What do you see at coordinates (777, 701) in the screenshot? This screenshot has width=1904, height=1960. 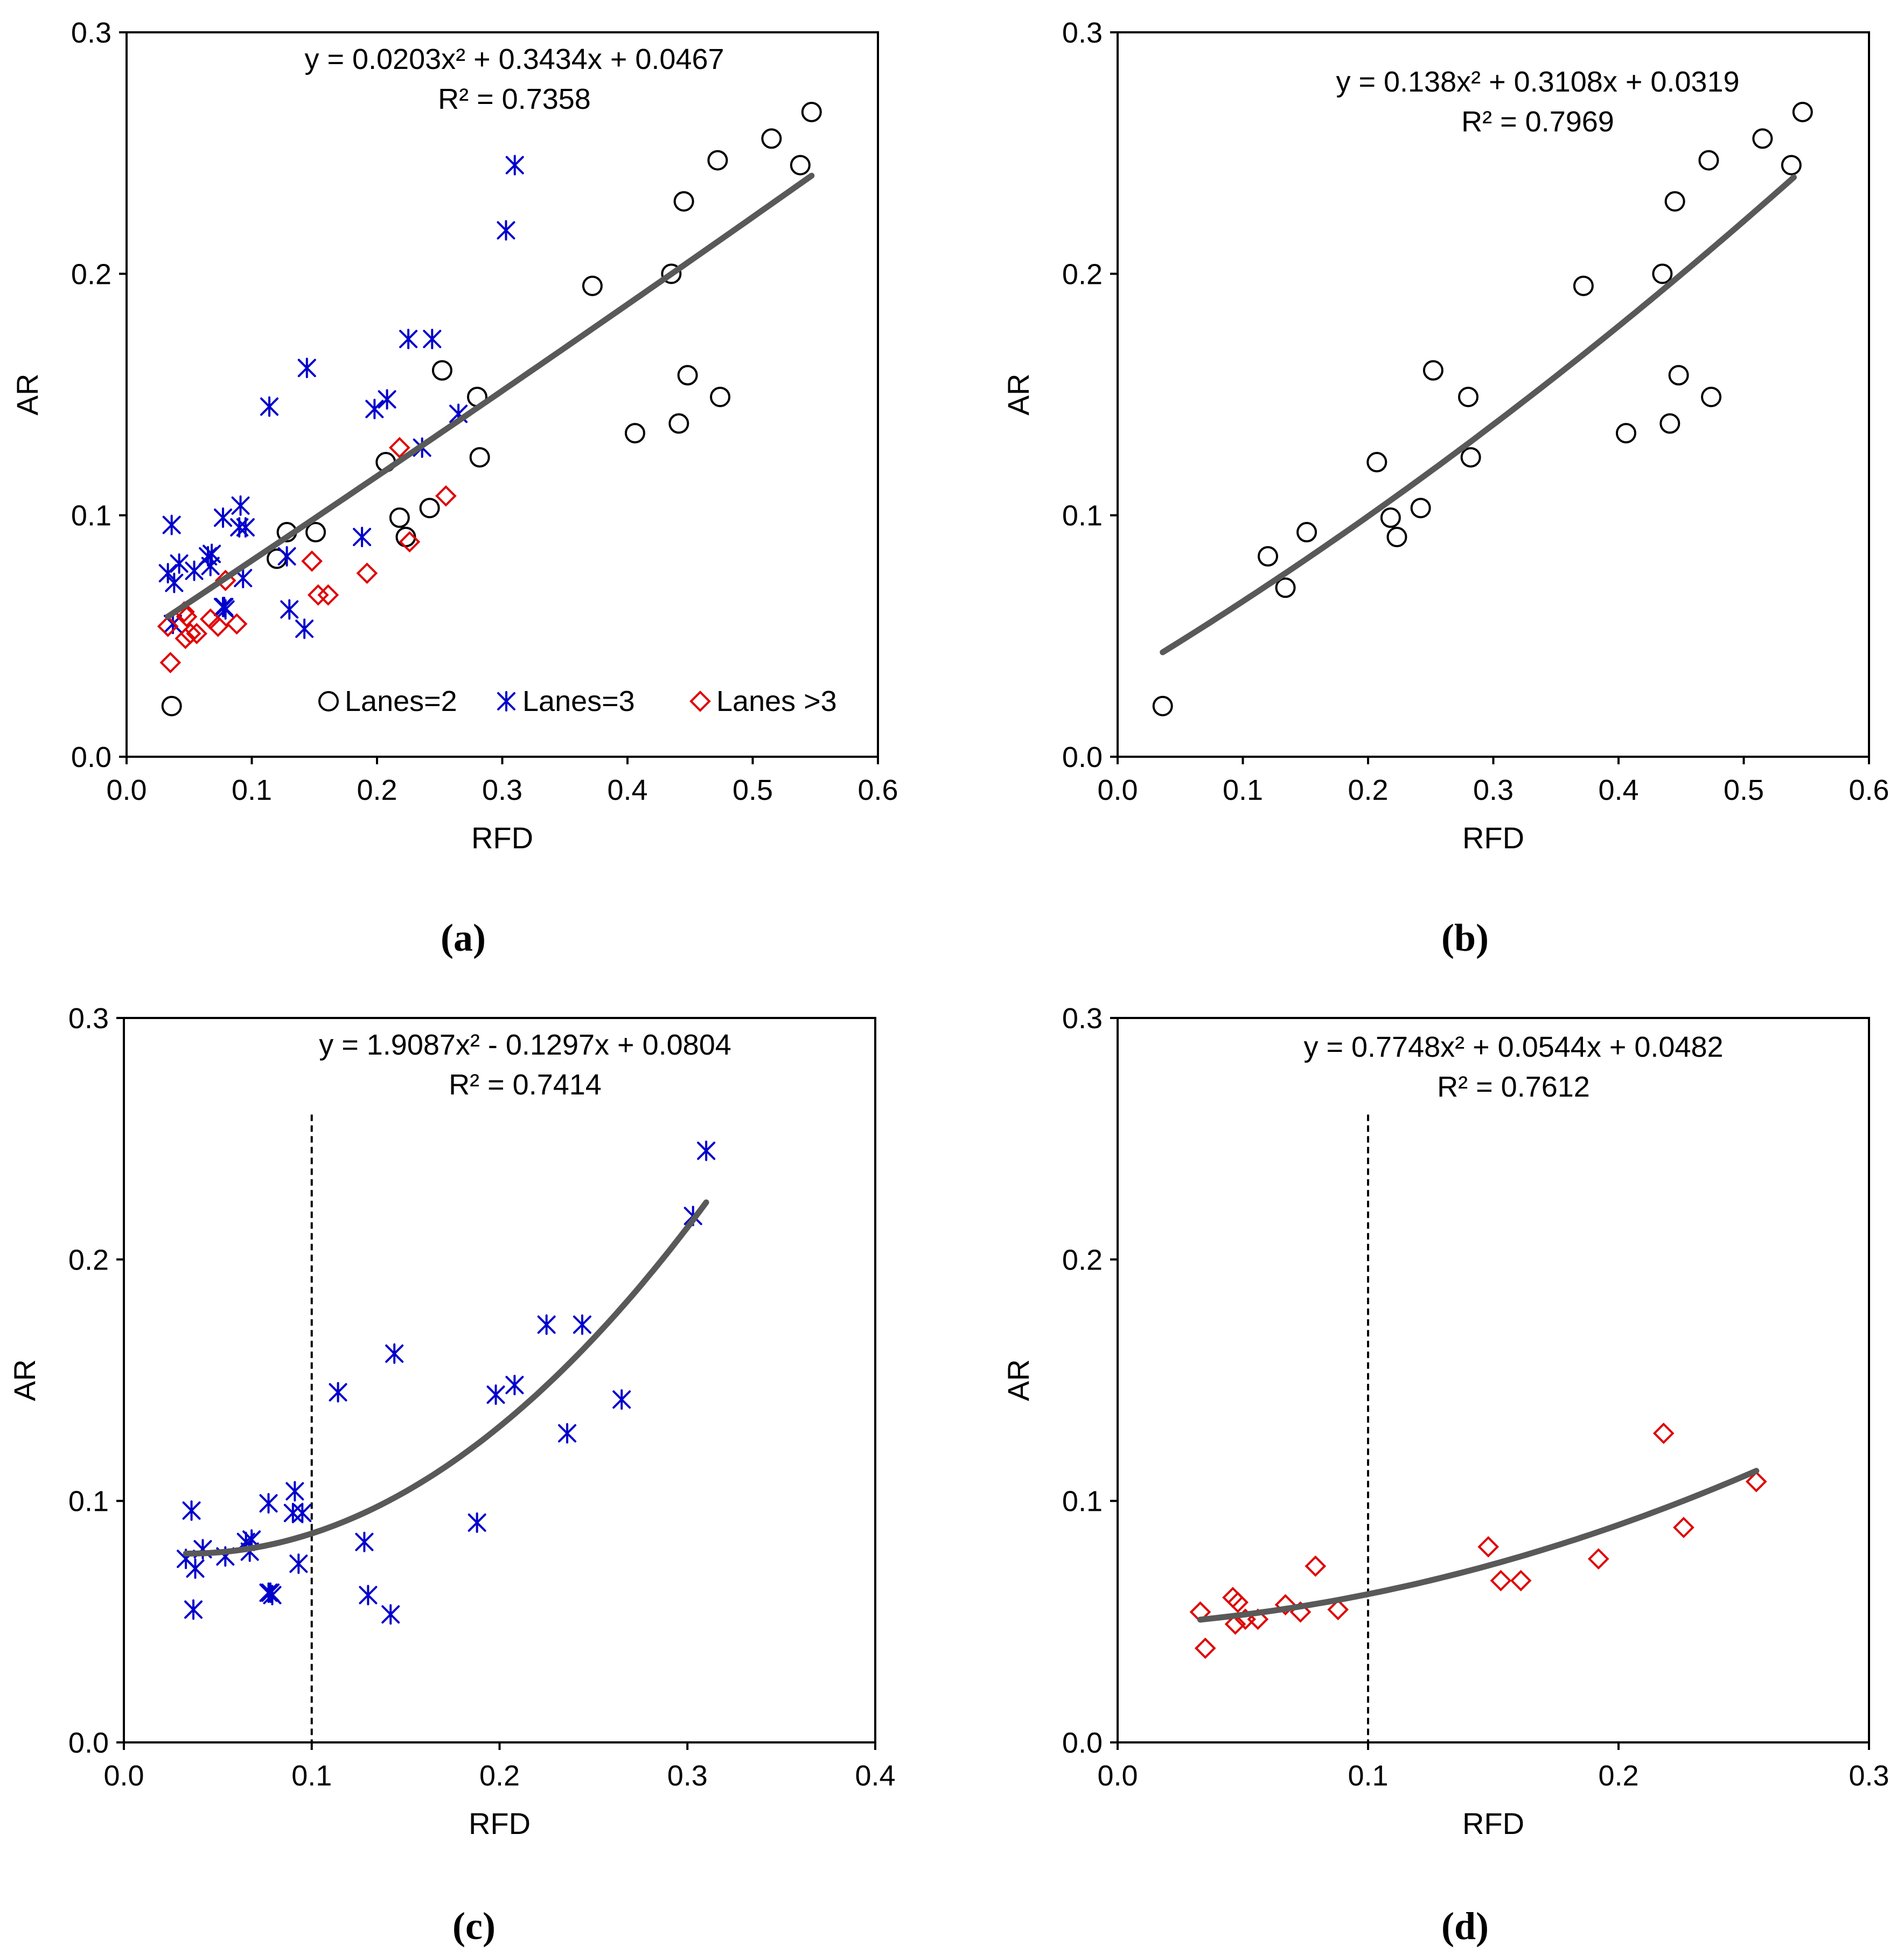 I see `legend-label: Lanes >3` at bounding box center [777, 701].